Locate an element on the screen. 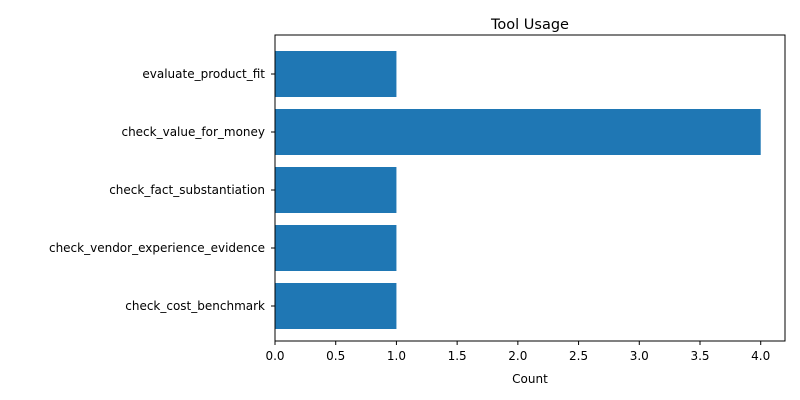 This screenshot has width=800, height=400. y-tick-label: evaluate_product_fit is located at coordinates (203, 74).